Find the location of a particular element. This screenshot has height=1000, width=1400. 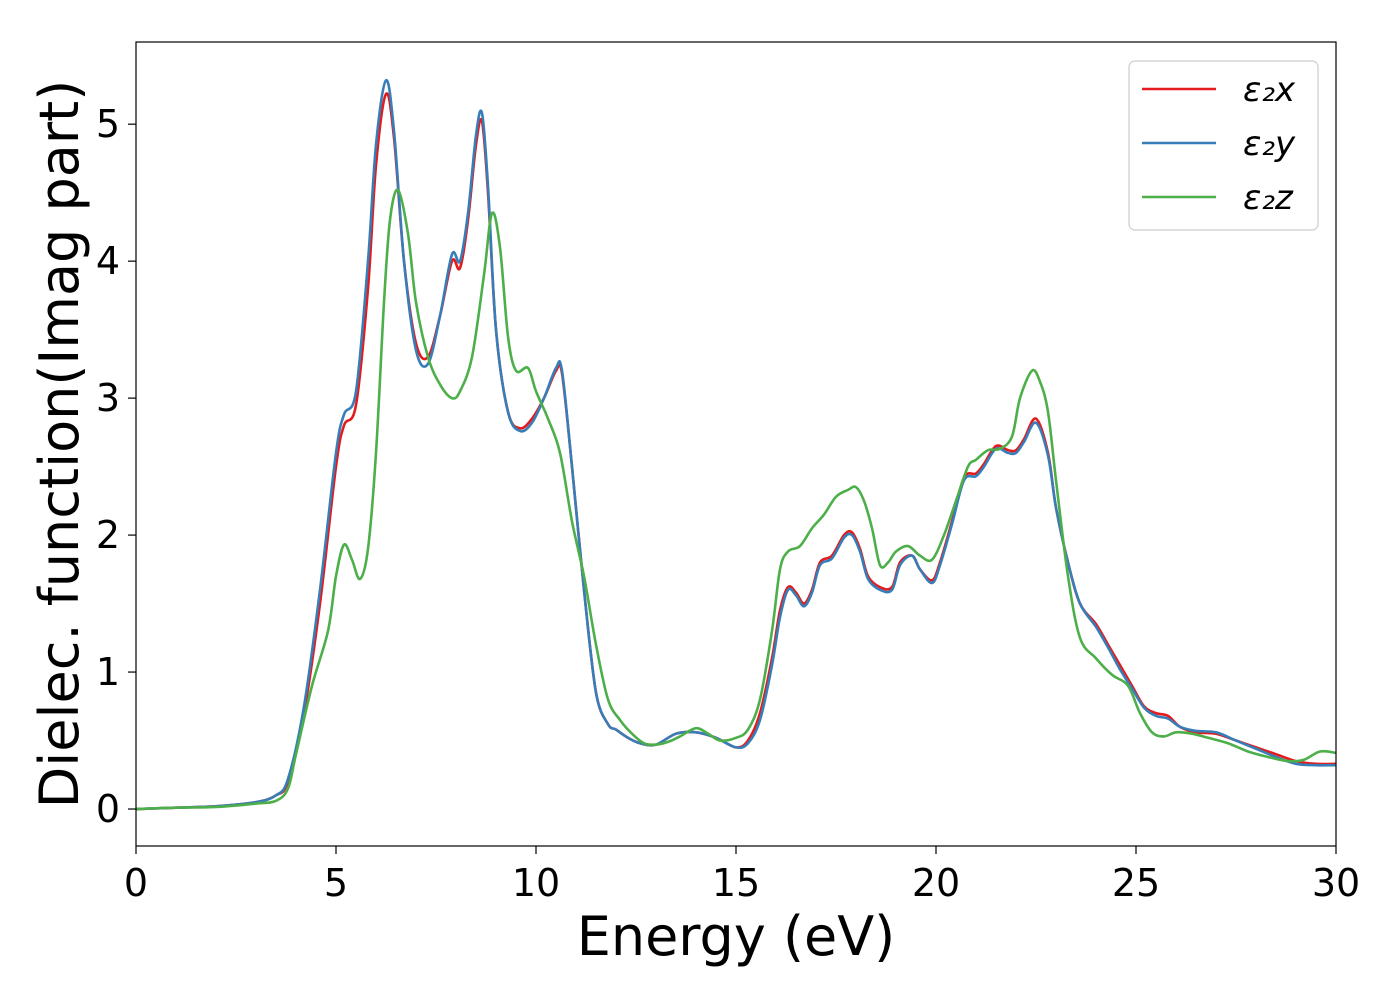

y-tick-label: 0 is located at coordinates (108, 809).